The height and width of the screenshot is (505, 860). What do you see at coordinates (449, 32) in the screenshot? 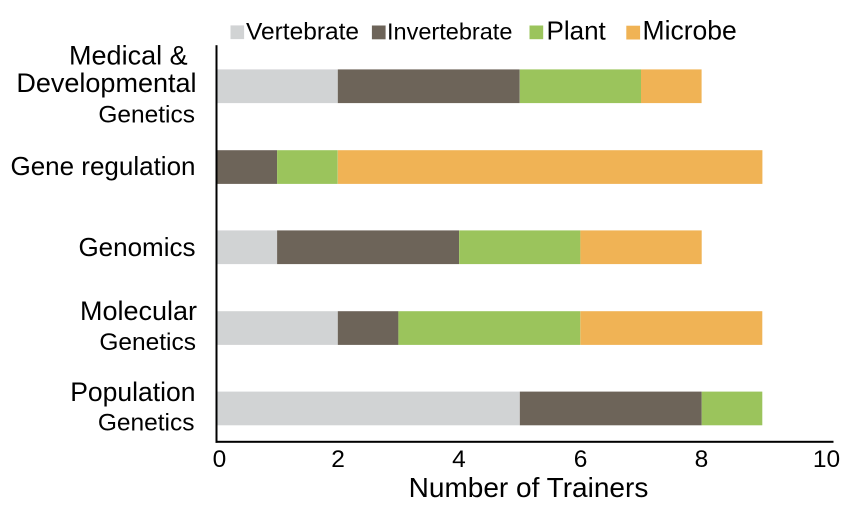
I see `svg-text: Invertebrate` at bounding box center [449, 32].